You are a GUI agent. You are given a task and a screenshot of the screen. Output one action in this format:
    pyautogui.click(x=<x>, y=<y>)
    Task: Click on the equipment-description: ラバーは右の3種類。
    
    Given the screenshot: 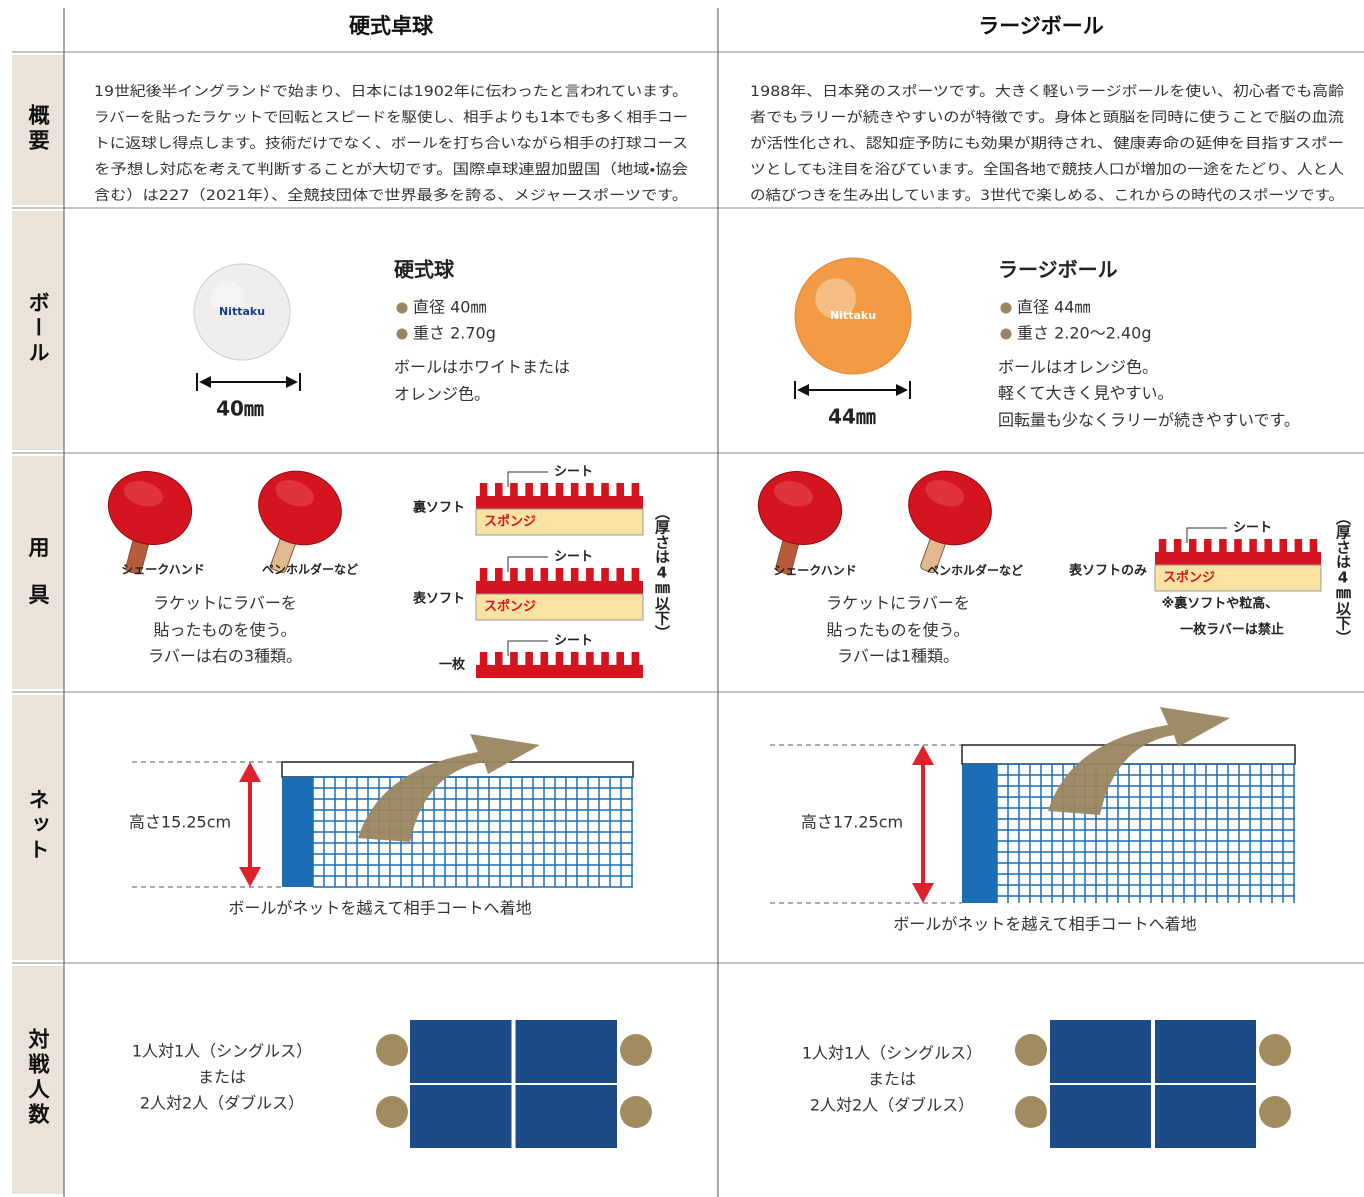 What is the action you would take?
    pyautogui.click(x=225, y=656)
    